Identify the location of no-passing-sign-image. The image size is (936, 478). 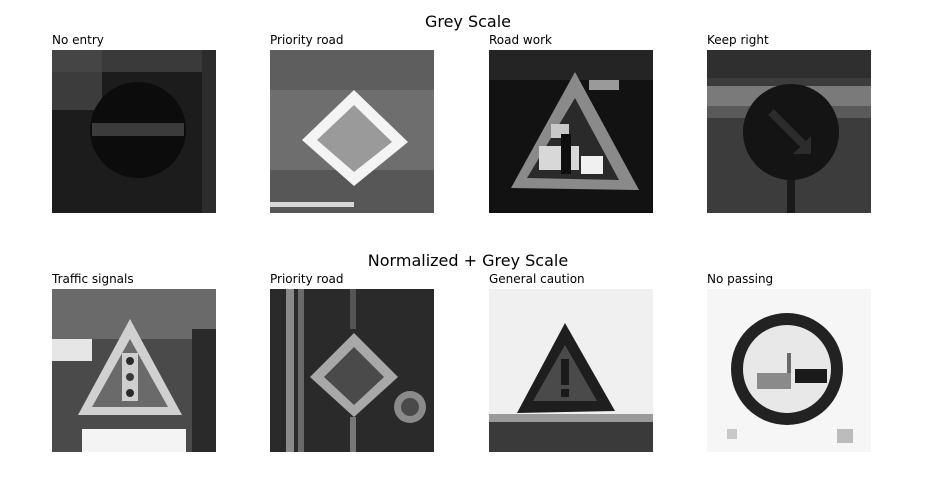
(789, 370).